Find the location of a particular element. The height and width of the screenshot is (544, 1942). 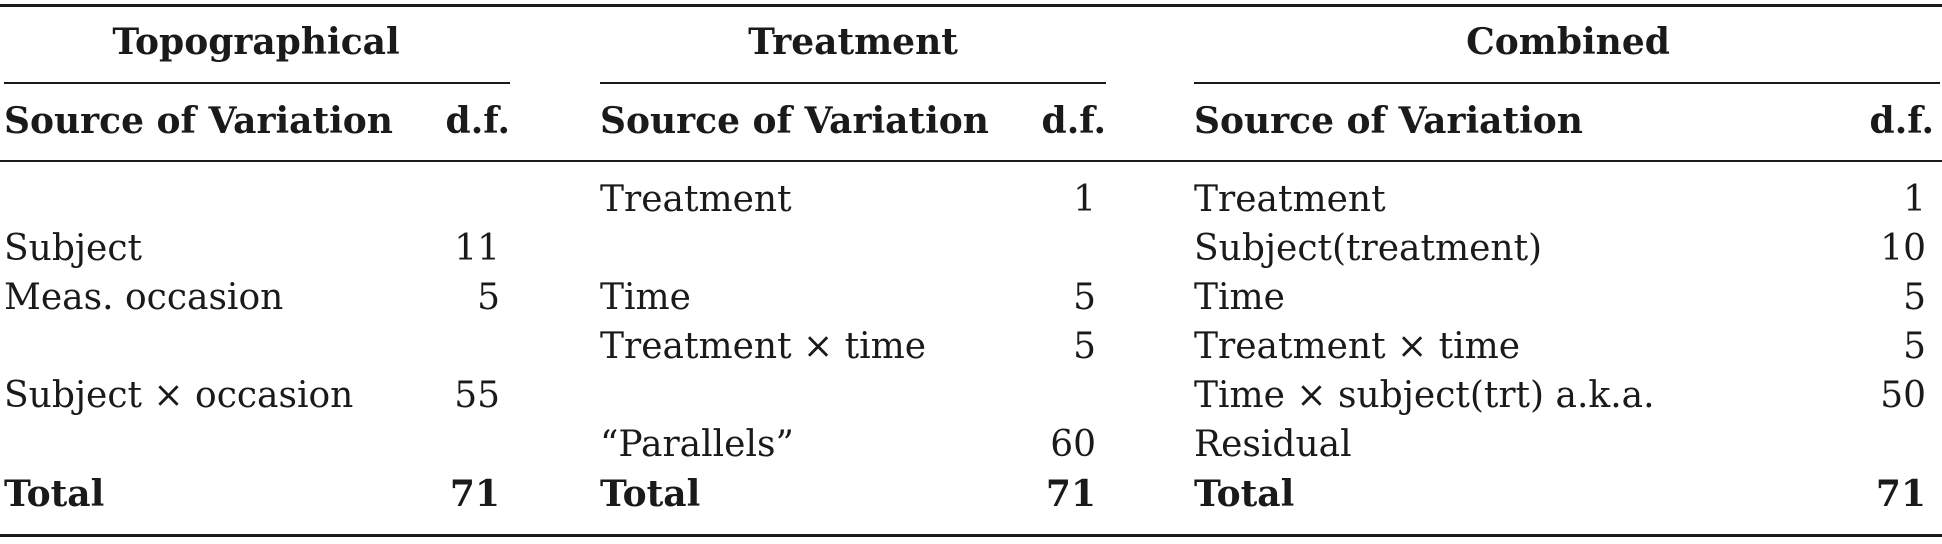

table-row-source: Subject(treatment) is located at coordinates (1368, 248).